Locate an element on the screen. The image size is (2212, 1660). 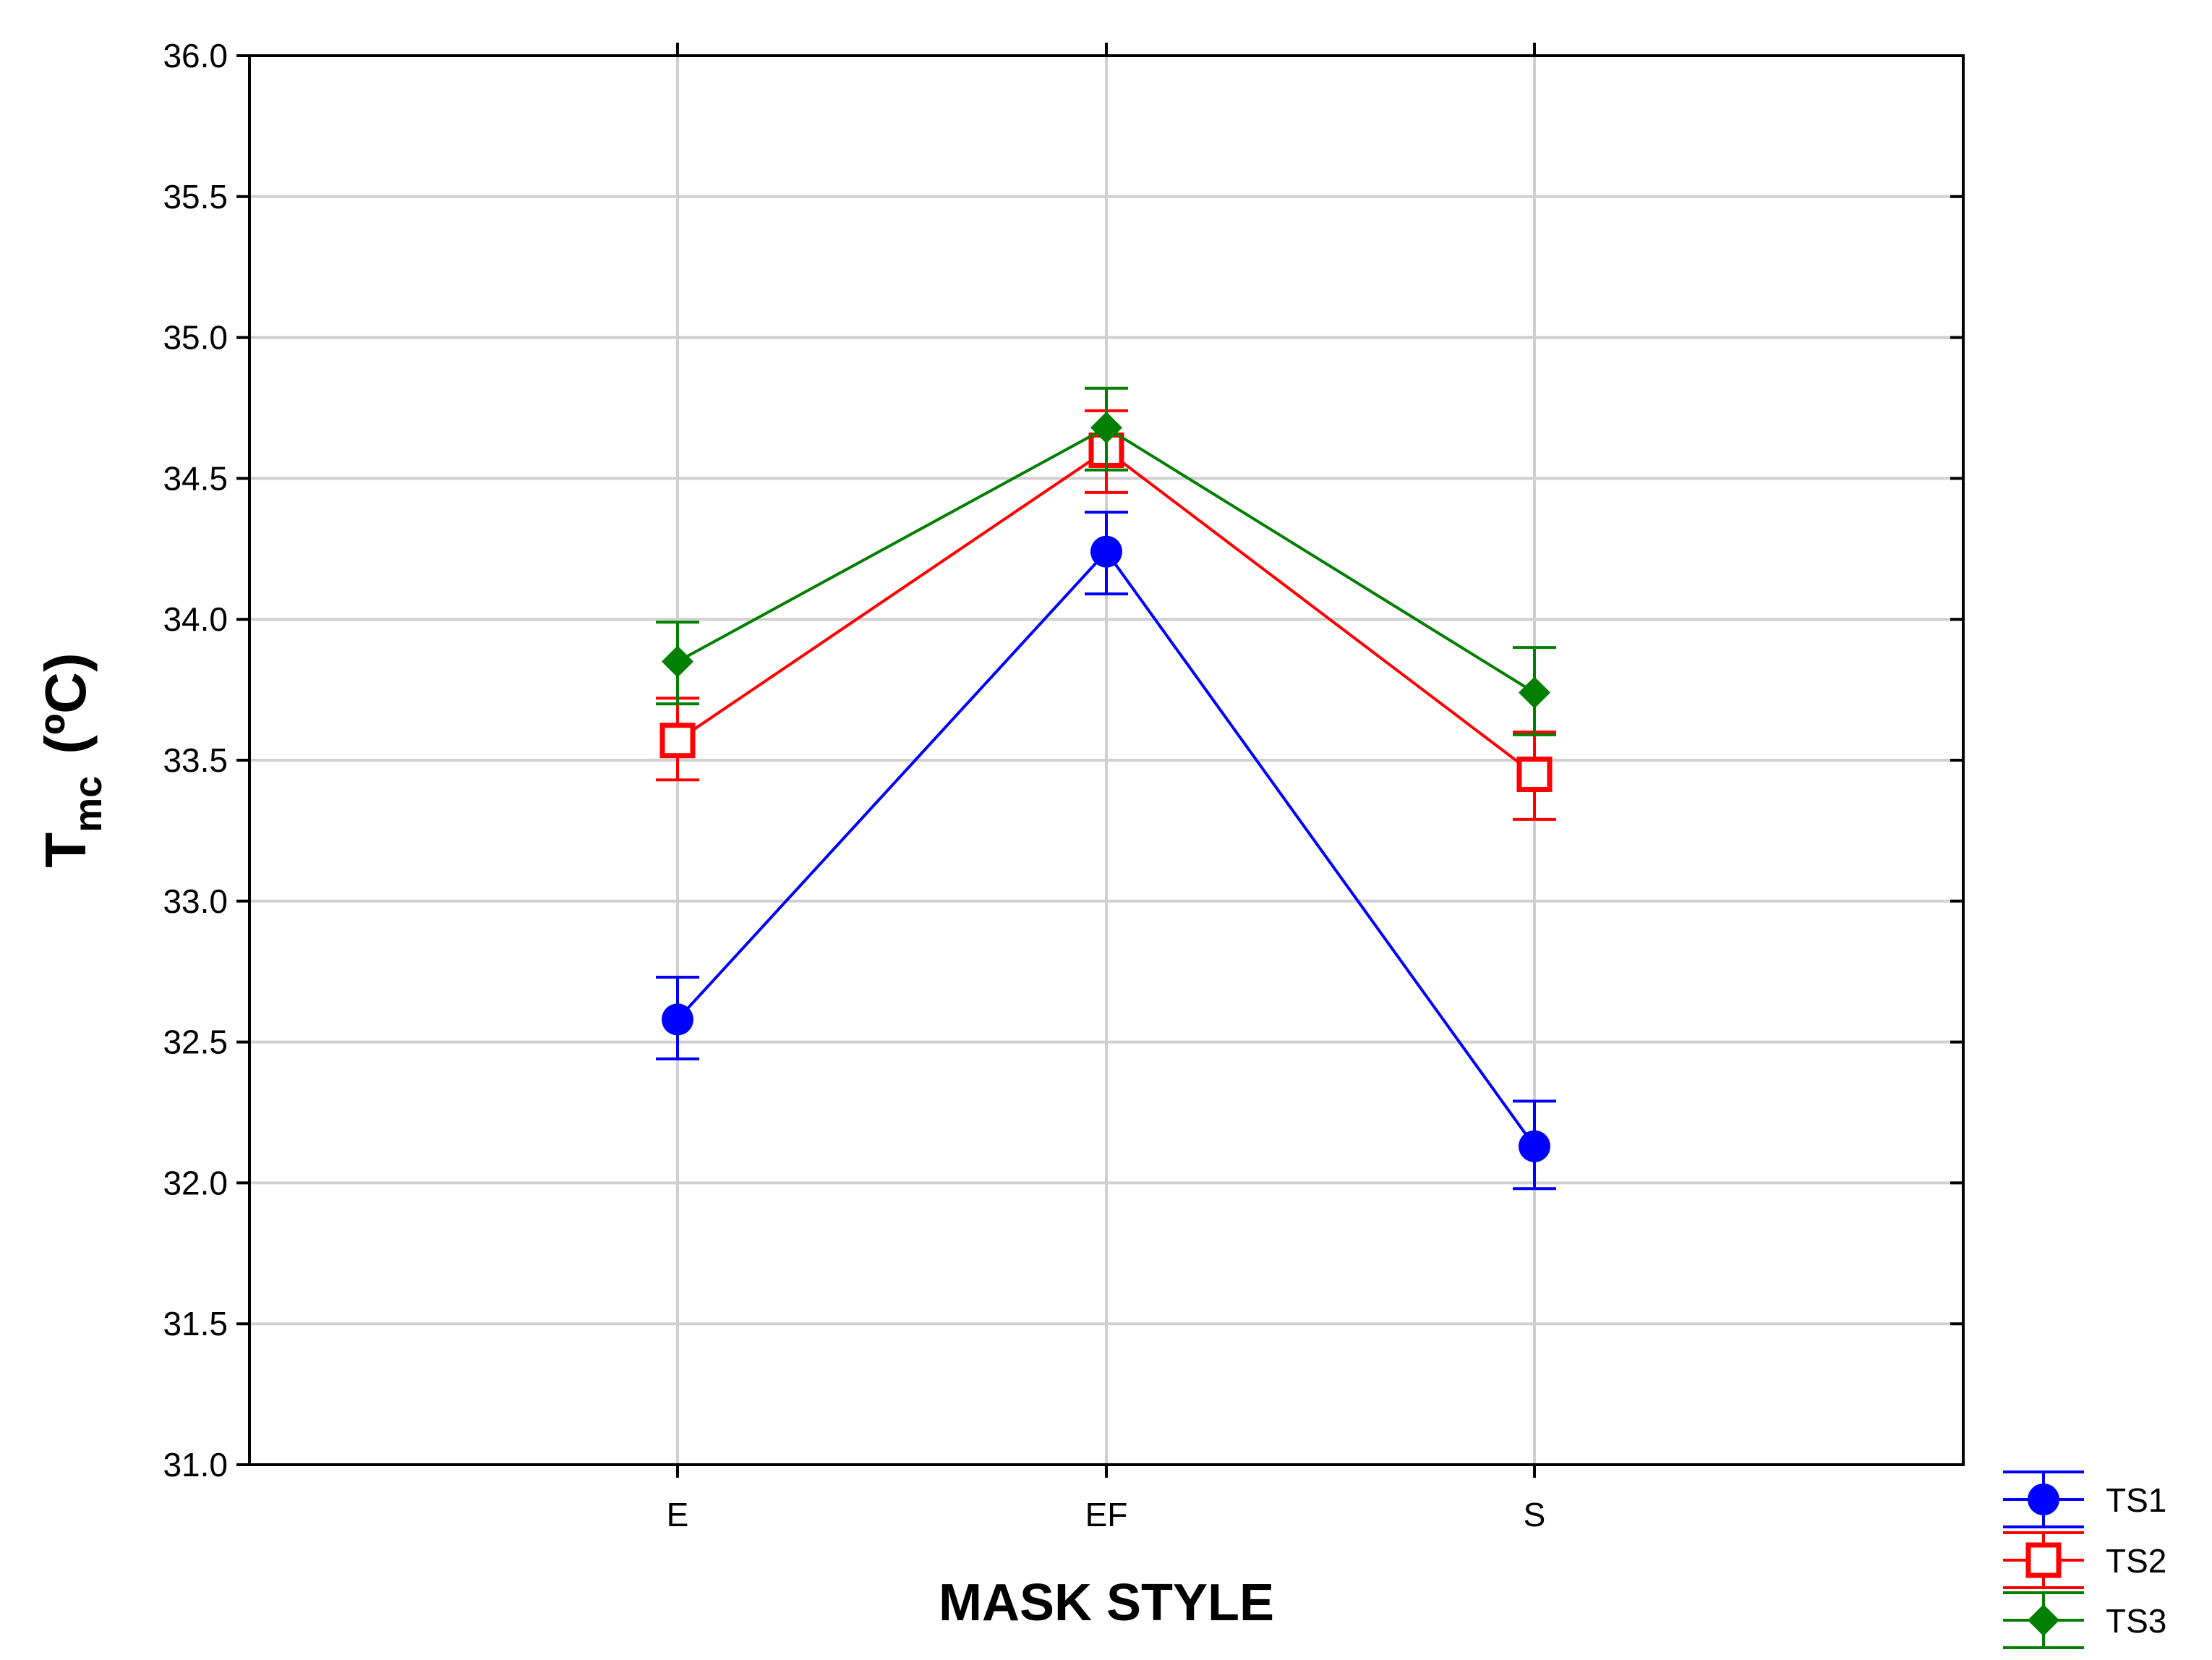
svg-text:Tmc(ºC): Tmc (ºC) is located at coordinates (71, 759).